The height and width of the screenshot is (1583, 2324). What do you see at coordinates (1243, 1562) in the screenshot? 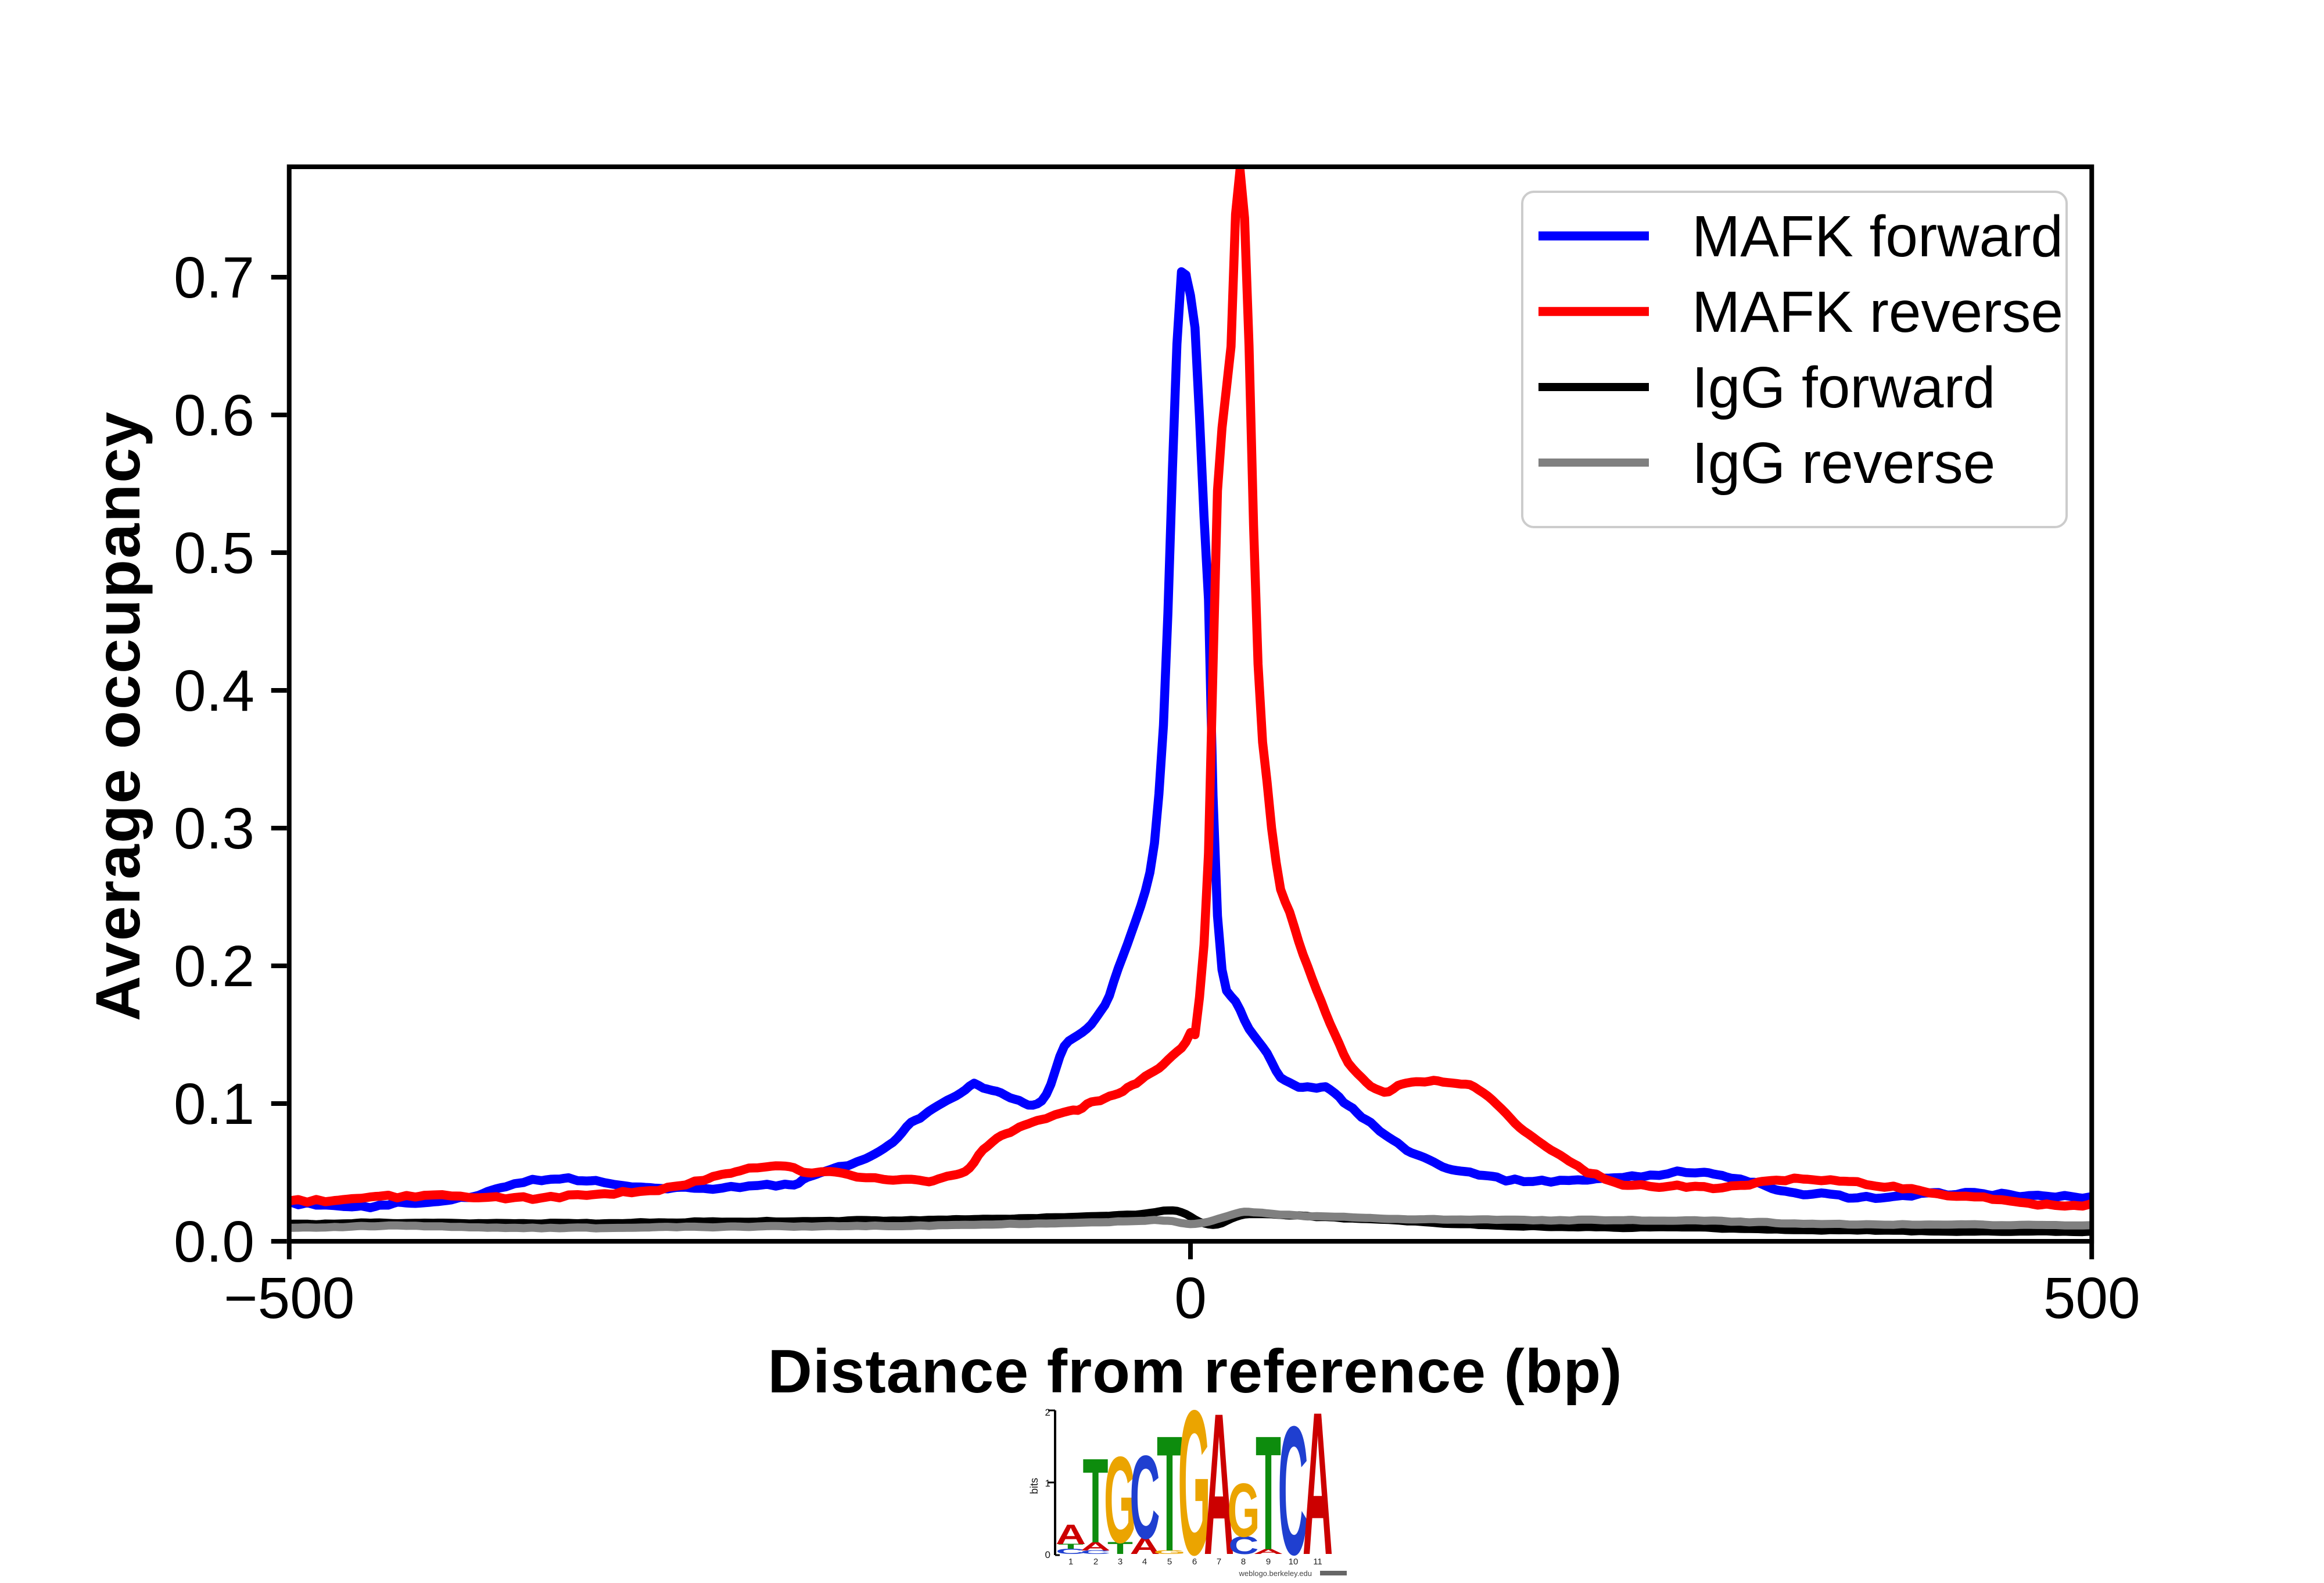
I see `svg-text: 8` at bounding box center [1243, 1562].